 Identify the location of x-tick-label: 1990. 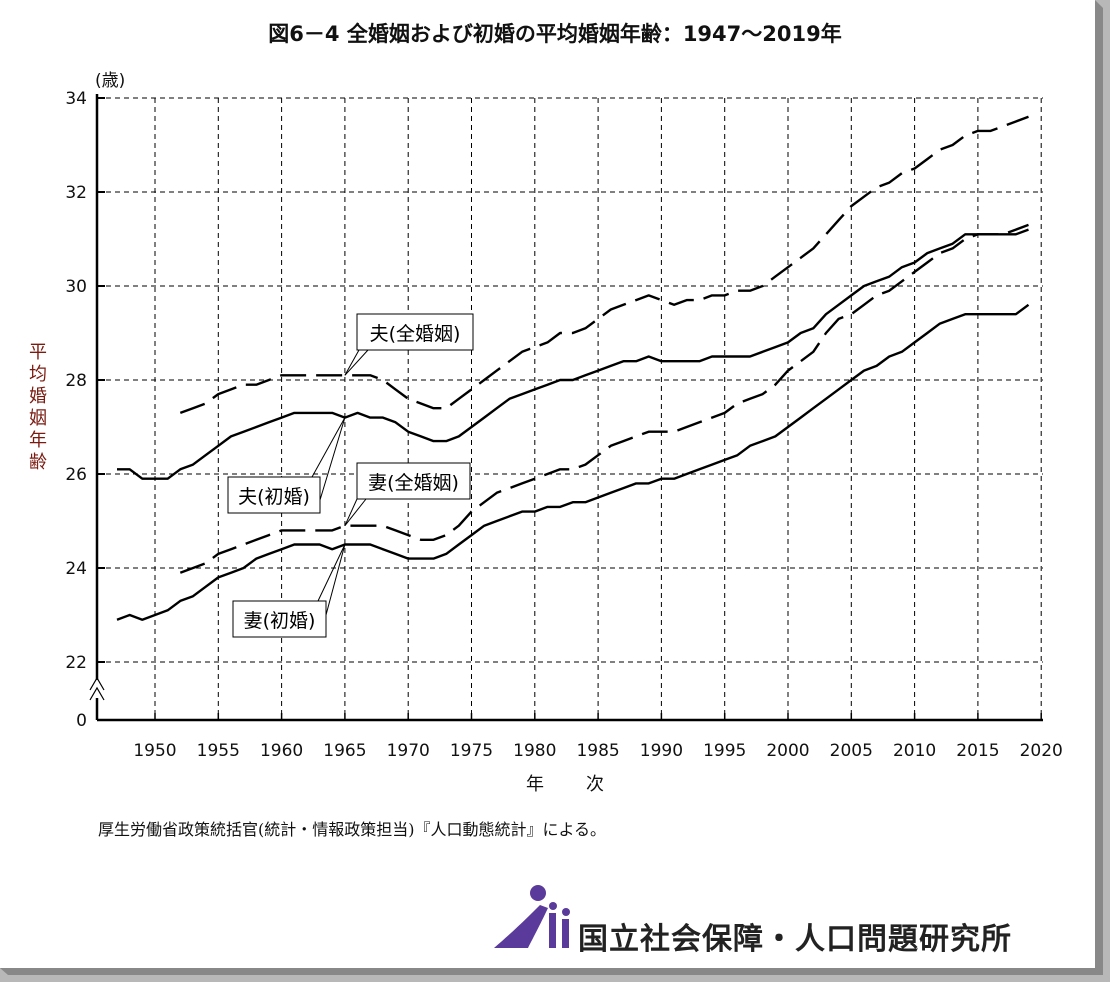
(661, 751).